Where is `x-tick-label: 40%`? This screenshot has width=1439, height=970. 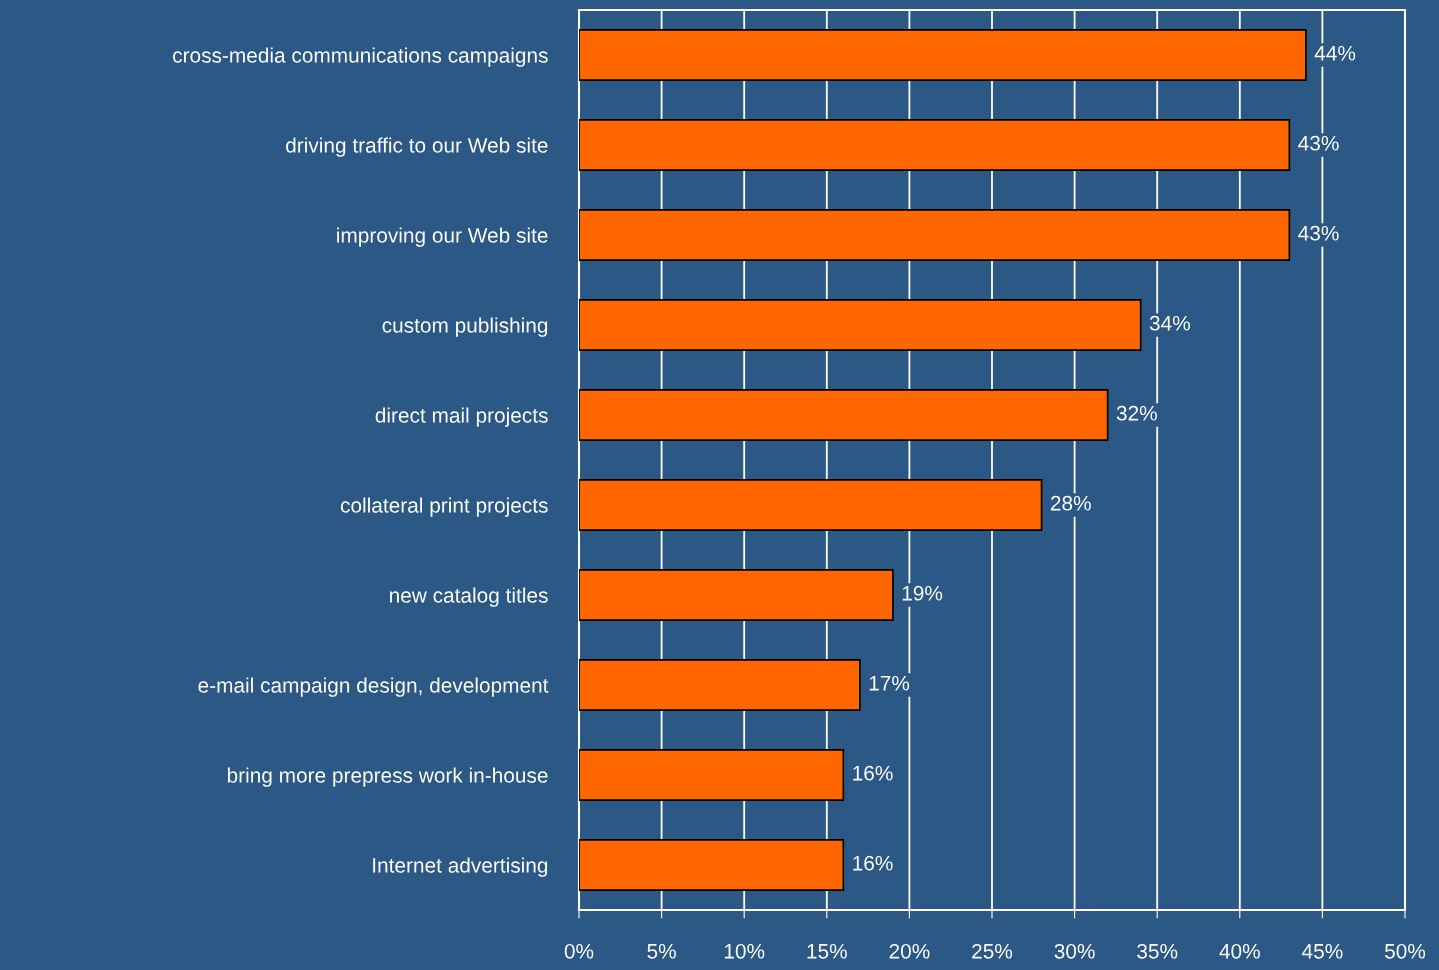
x-tick-label: 40% is located at coordinates (1239, 951).